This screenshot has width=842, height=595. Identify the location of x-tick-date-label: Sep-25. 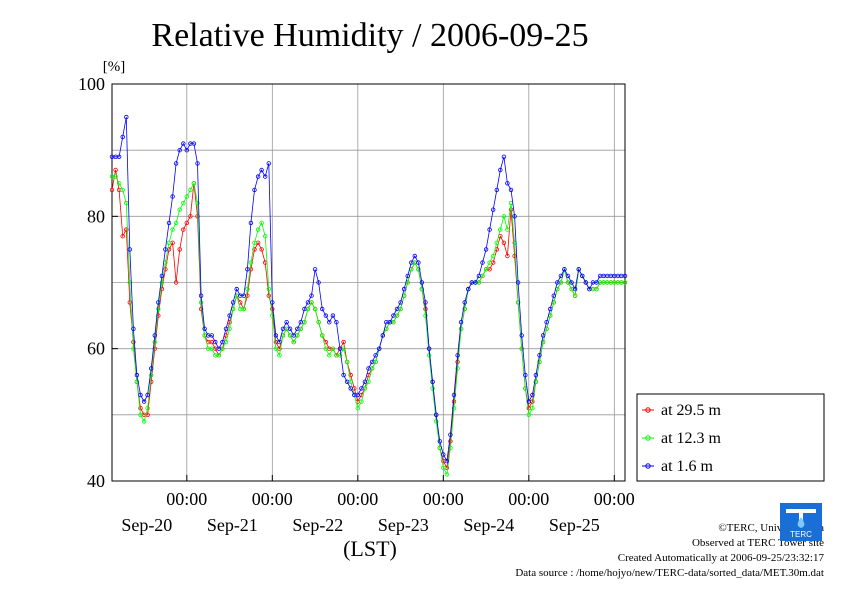
(574, 525).